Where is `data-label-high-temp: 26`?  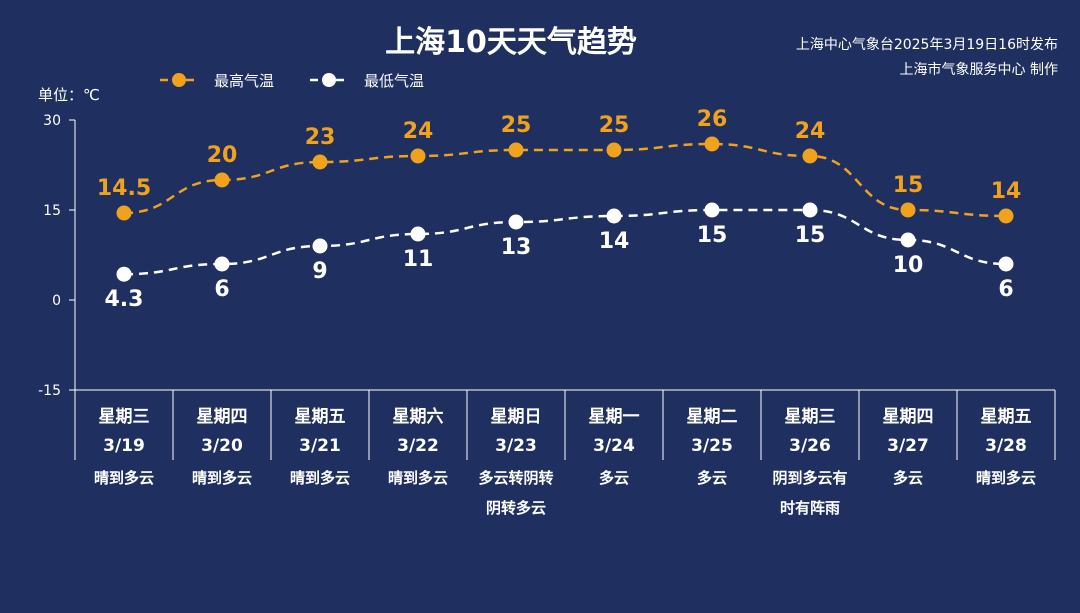
data-label-high-temp: 26 is located at coordinates (712, 119).